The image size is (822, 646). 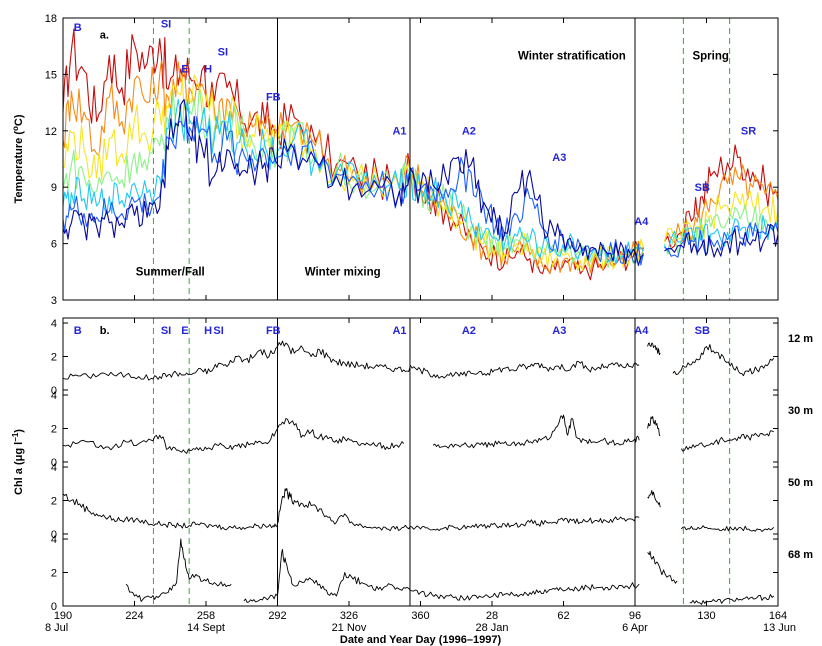 What do you see at coordinates (492, 616) in the screenshot?
I see `xtick-label: 28` at bounding box center [492, 616].